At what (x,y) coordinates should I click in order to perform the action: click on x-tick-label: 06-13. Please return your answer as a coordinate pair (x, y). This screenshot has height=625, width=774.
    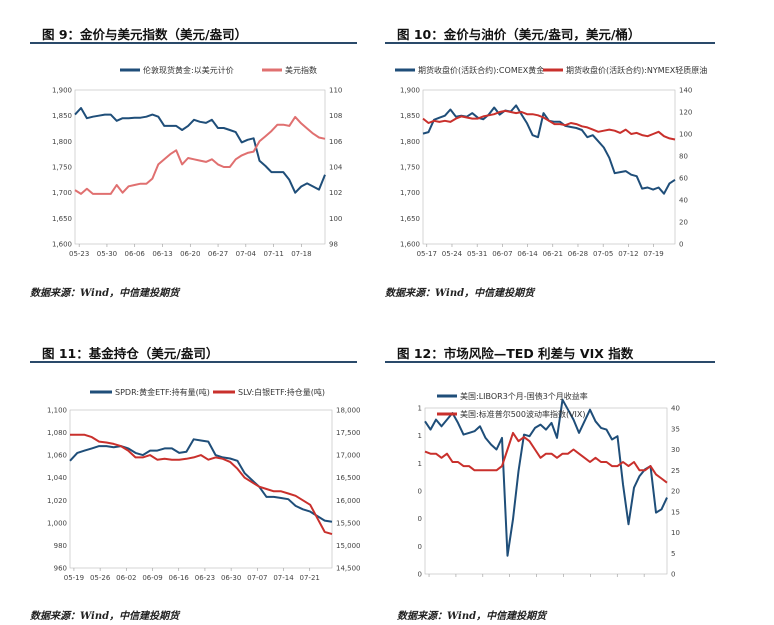
    Looking at the image, I should click on (162, 254).